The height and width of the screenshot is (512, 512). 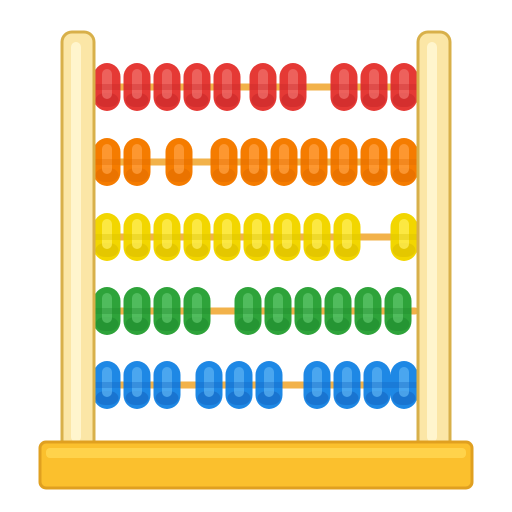 I want to click on abacus-base, so click(x=256, y=465).